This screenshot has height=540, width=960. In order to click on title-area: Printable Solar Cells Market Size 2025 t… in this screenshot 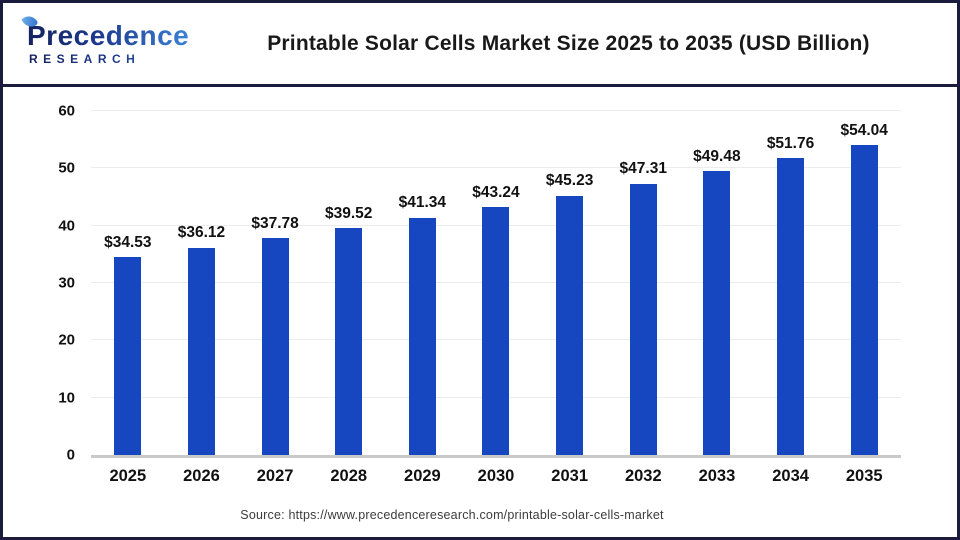, I will do `click(577, 44)`.